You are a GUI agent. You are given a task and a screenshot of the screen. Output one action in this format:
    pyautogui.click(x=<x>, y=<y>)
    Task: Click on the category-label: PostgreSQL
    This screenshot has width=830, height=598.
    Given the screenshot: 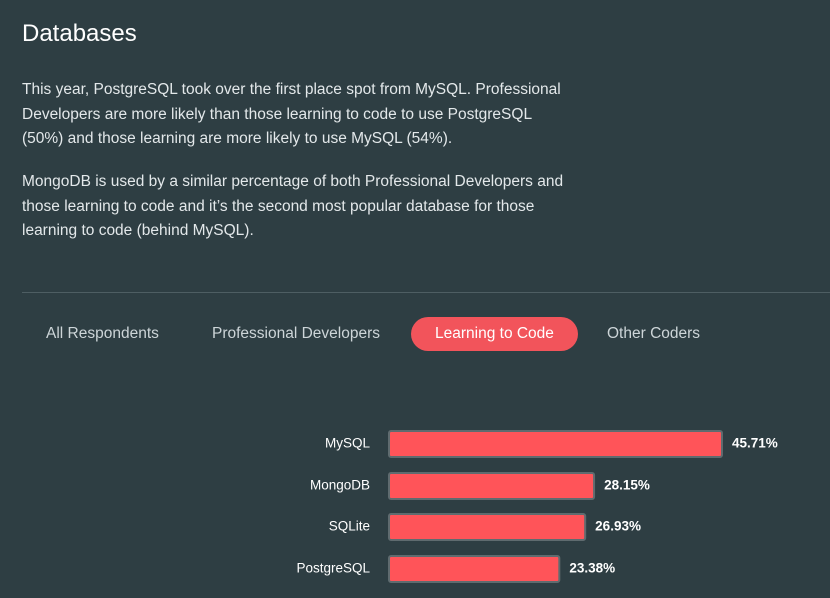 What is the action you would take?
    pyautogui.click(x=333, y=568)
    